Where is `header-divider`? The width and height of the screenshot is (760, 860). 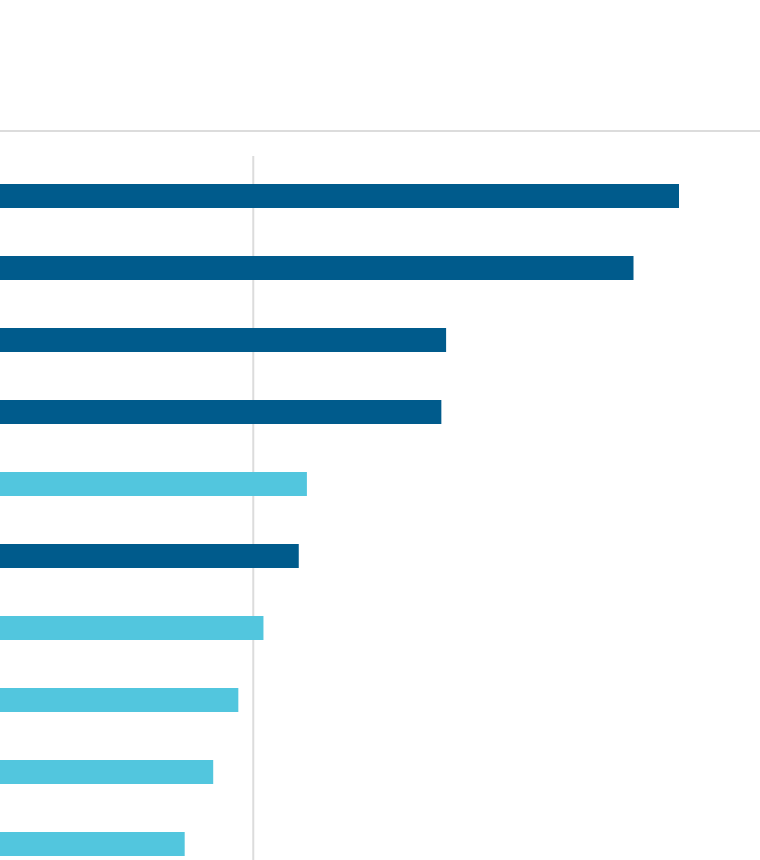
header-divider is located at coordinates (380, 131).